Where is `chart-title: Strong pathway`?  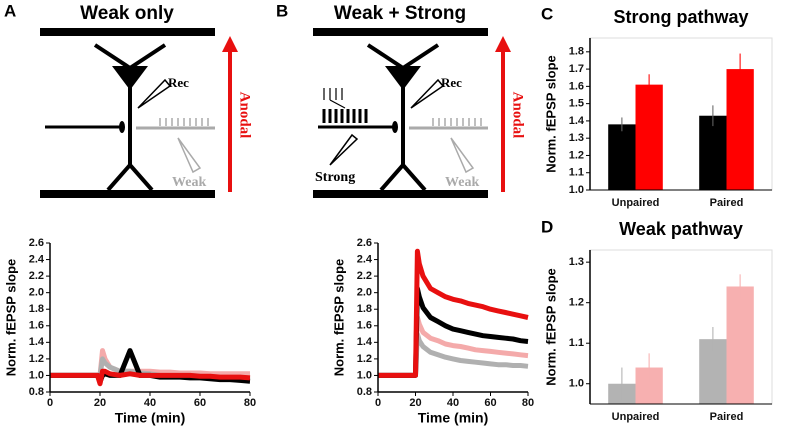 chart-title: Strong pathway is located at coordinates (680, 17).